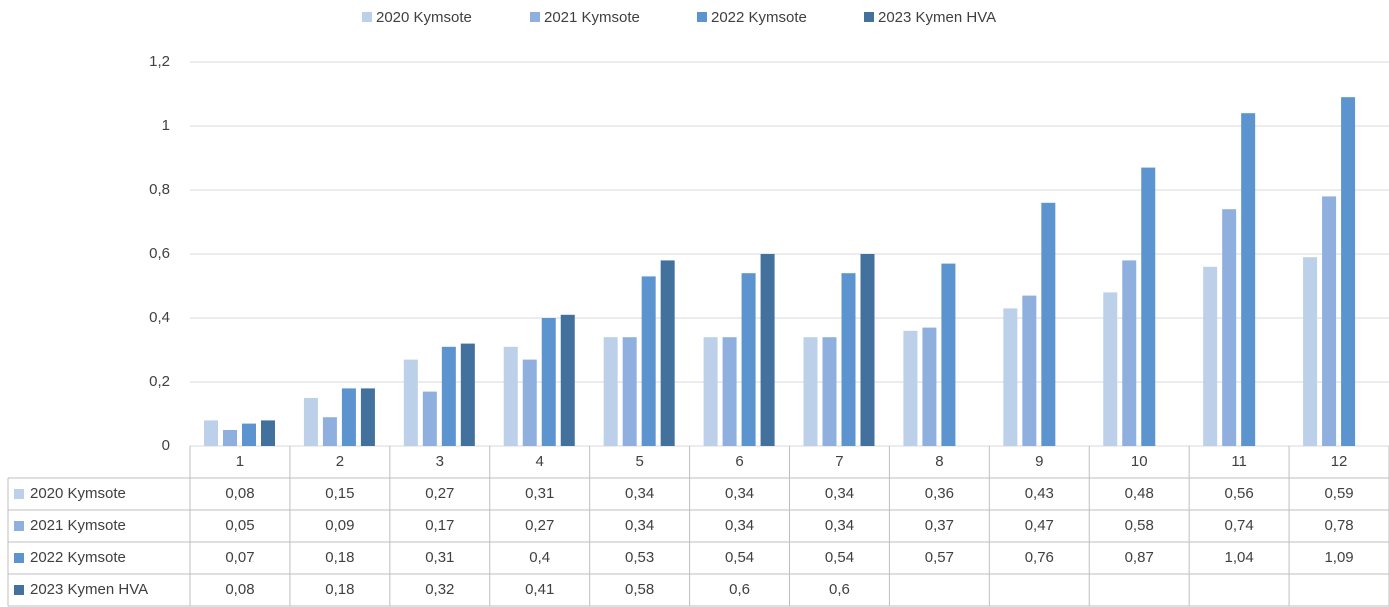  I want to click on y-tick-label: 0,6, so click(159, 253).